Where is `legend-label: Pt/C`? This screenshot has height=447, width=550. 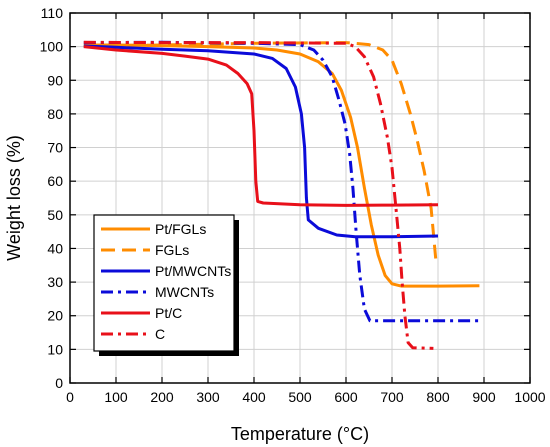
legend-label: Pt/C is located at coordinates (168, 313).